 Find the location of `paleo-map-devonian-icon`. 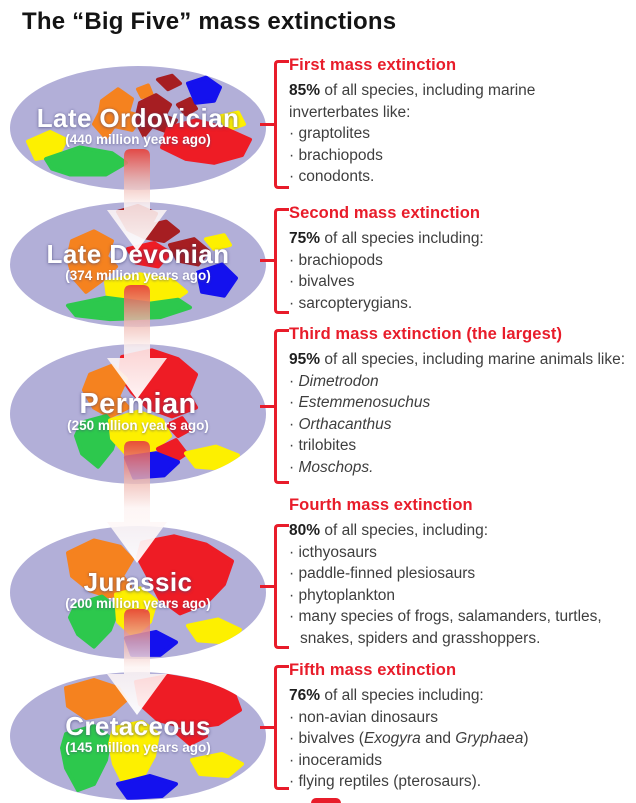

paleo-map-devonian-icon is located at coordinates (138, 264).